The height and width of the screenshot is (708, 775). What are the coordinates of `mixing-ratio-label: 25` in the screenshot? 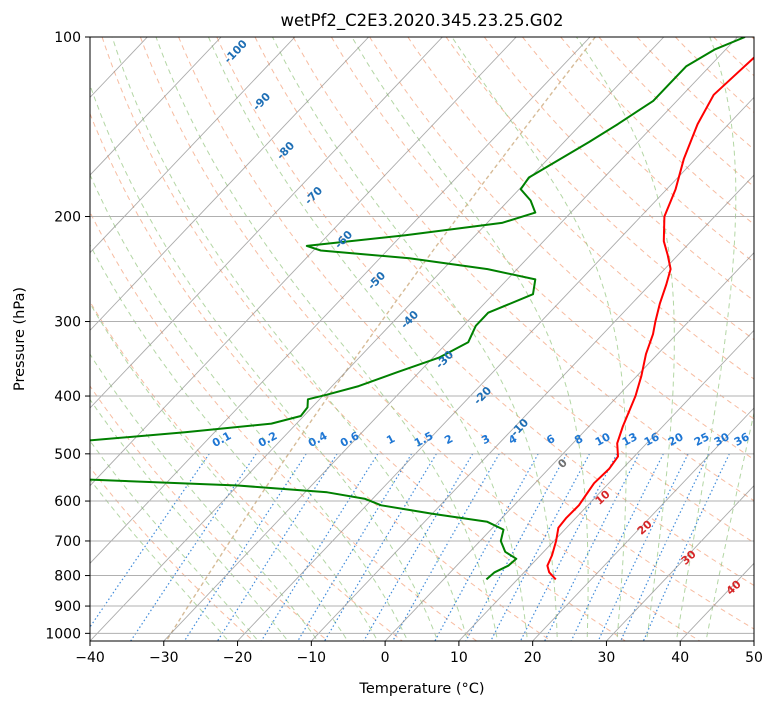 It's located at (702, 439).